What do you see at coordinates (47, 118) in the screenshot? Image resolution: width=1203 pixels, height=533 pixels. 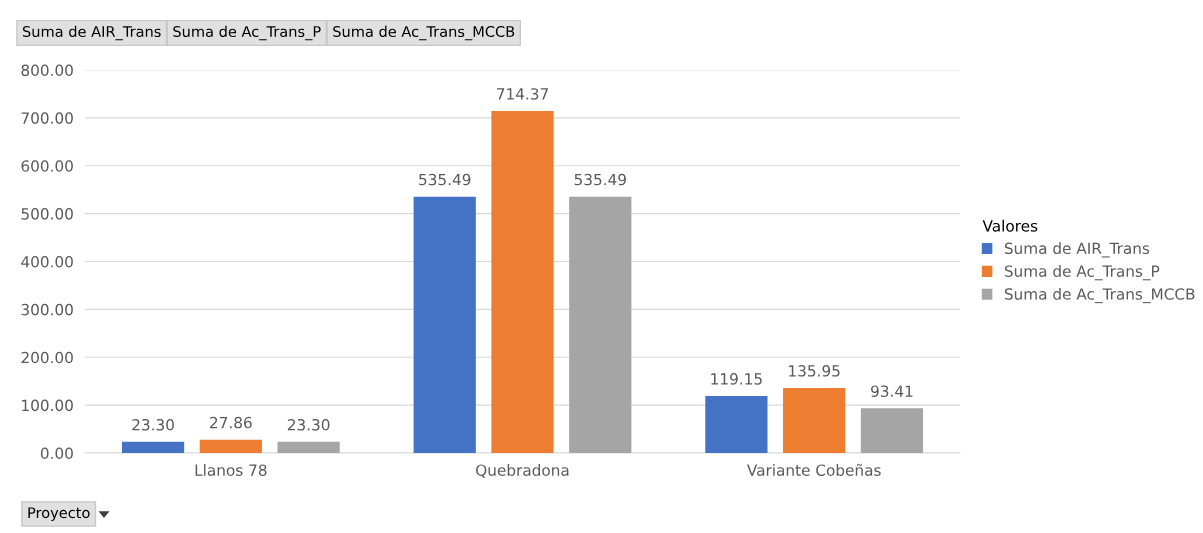 I see `y-tick-label: 700.00` at bounding box center [47, 118].